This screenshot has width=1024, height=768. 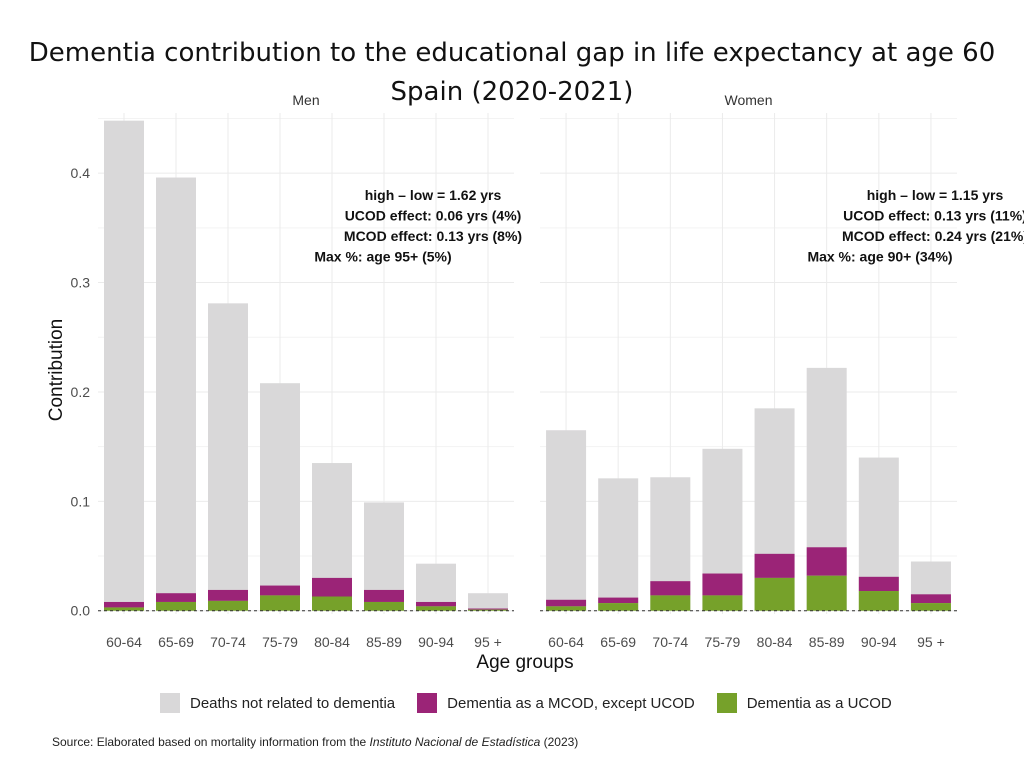 I want to click on panel-men-strip-label: Men, so click(x=305, y=100).